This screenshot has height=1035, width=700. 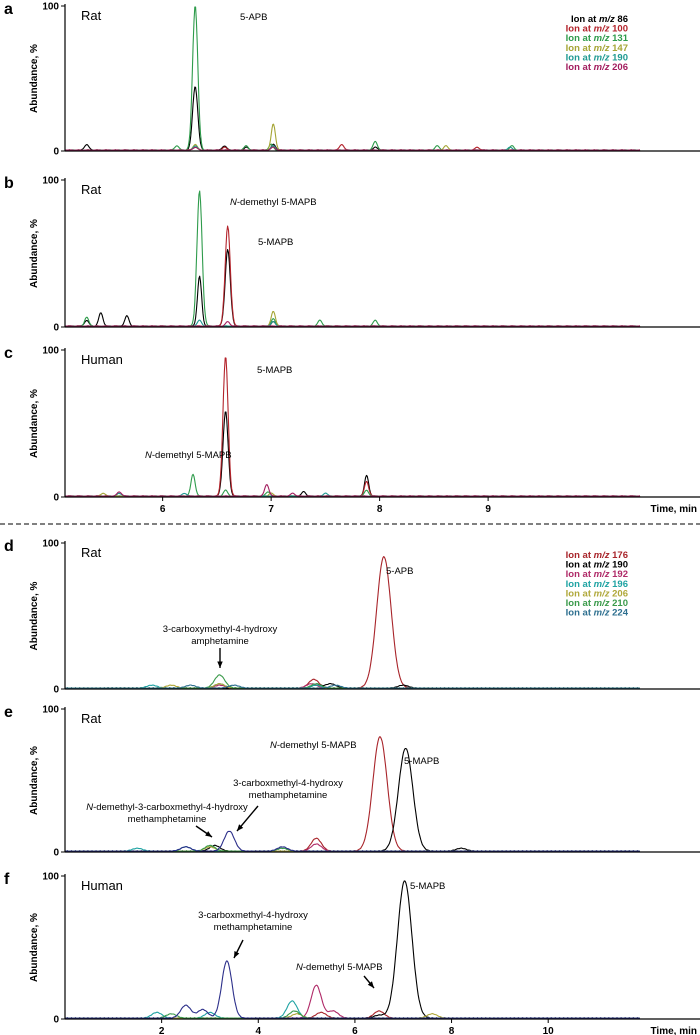 What do you see at coordinates (597, 555) in the screenshot?
I see `legend-entry-mz-176: Ion at m/z 176` at bounding box center [597, 555].